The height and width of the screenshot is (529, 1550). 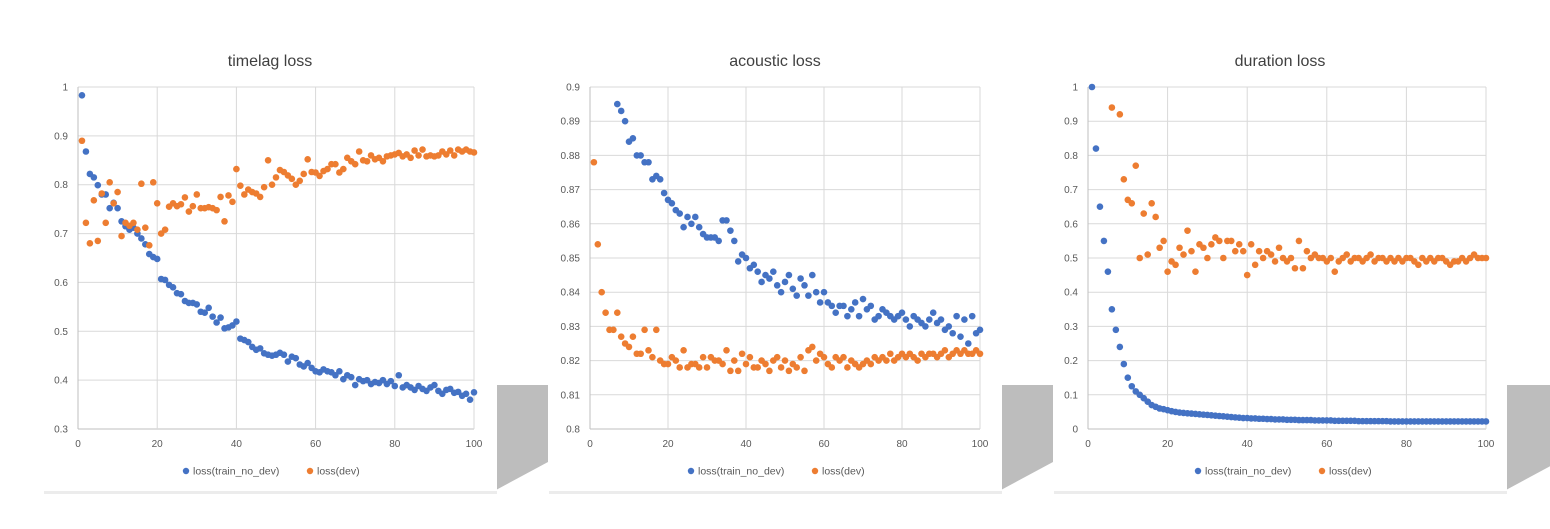 What do you see at coordinates (776, 472) in the screenshot?
I see `acoustic-legend: loss(train_no_dev) loss(dev)` at bounding box center [776, 472].